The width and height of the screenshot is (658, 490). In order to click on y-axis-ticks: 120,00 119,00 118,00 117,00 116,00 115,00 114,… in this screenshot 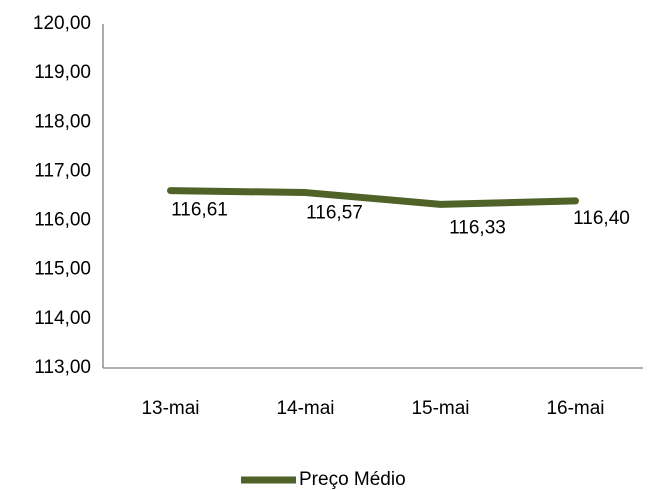, I will do `click(62, 195)`.